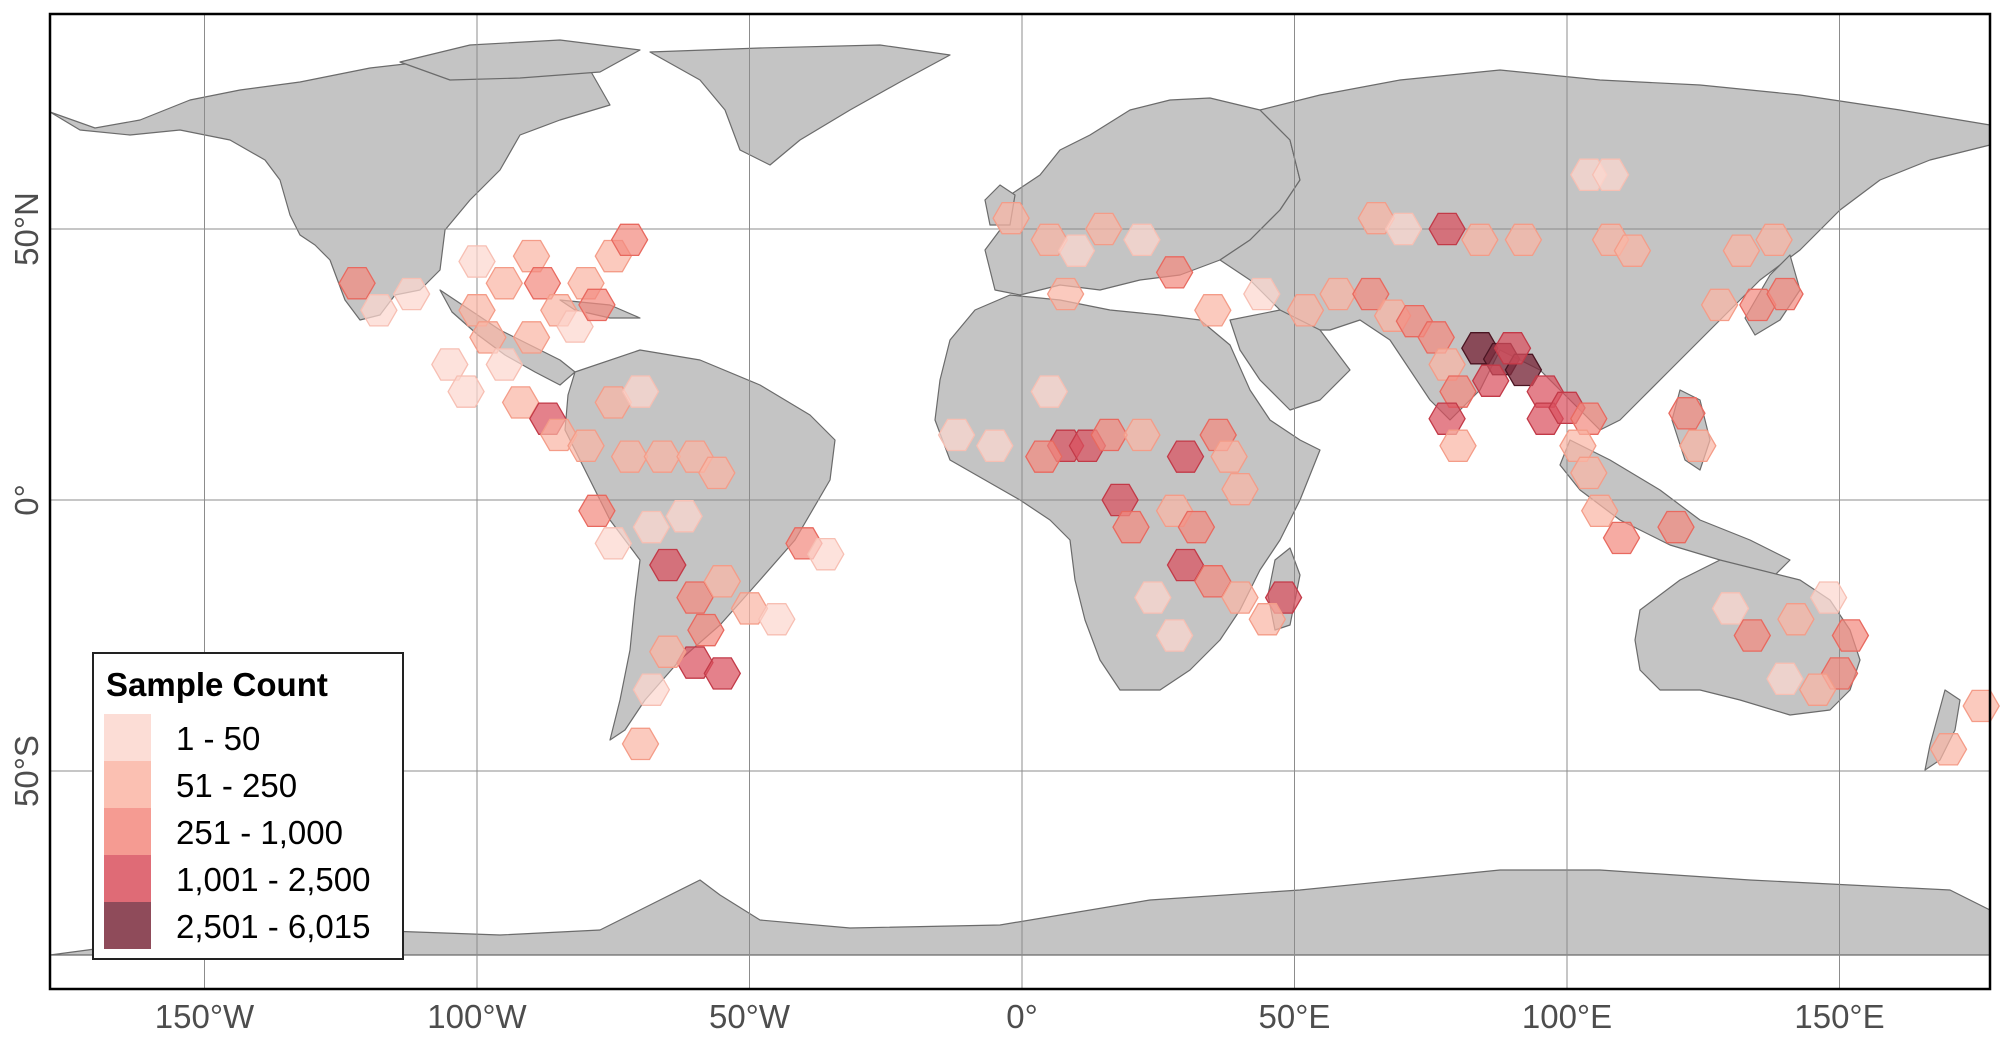 The height and width of the screenshot is (1039, 2007). Describe the element at coordinates (1022, 1016) in the screenshot. I see `x-tick-label: 0°` at that location.